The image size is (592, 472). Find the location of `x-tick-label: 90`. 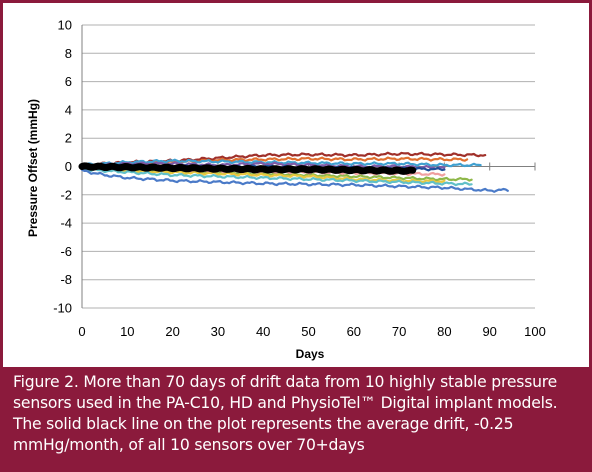

x-tick-label: 90 is located at coordinates (489, 331).